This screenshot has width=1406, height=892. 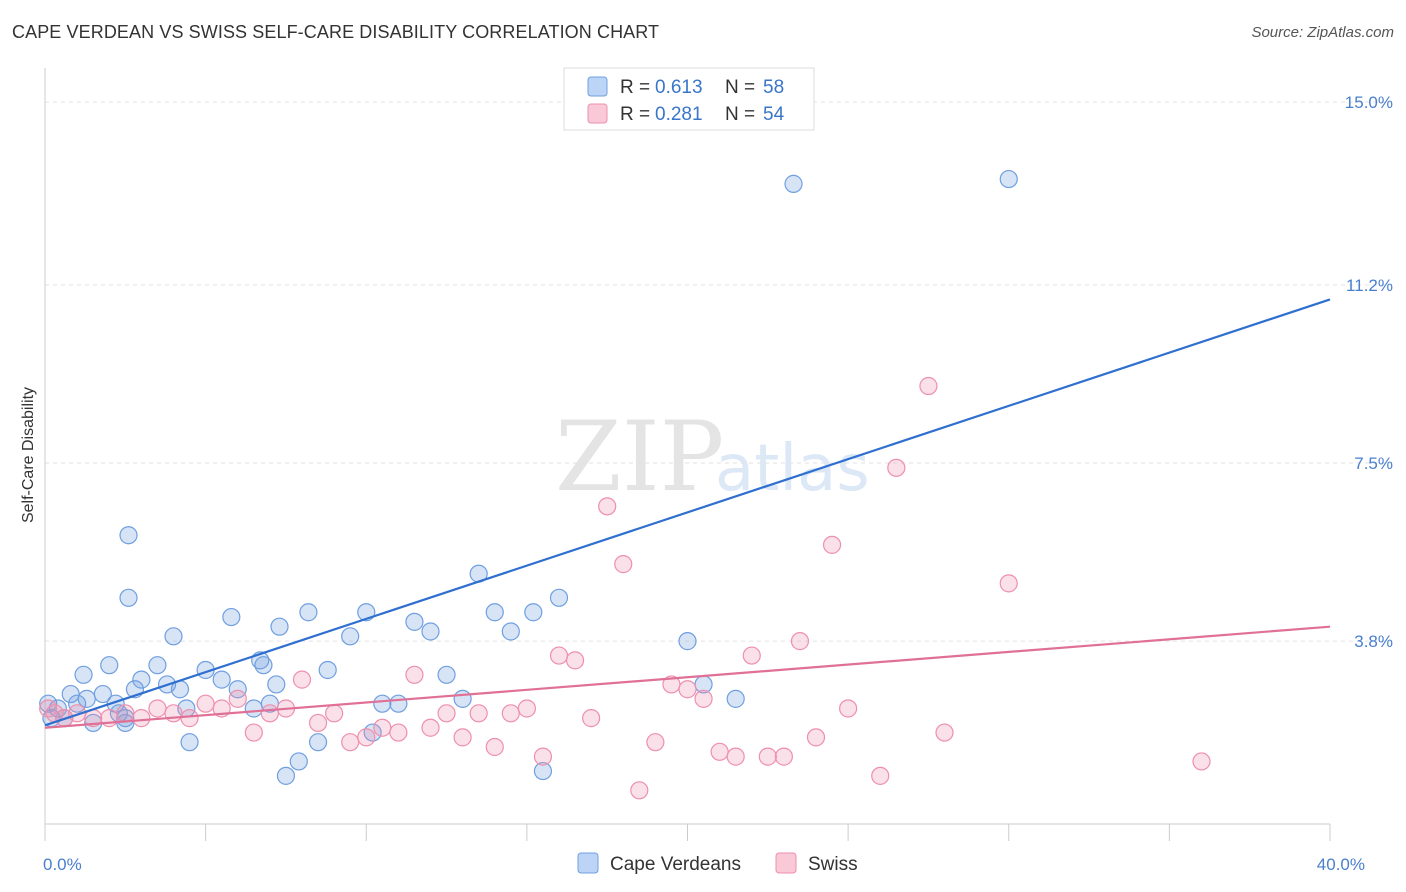 What do you see at coordinates (774, 114) in the screenshot?
I see `legend-n-swiss: 54` at bounding box center [774, 114].